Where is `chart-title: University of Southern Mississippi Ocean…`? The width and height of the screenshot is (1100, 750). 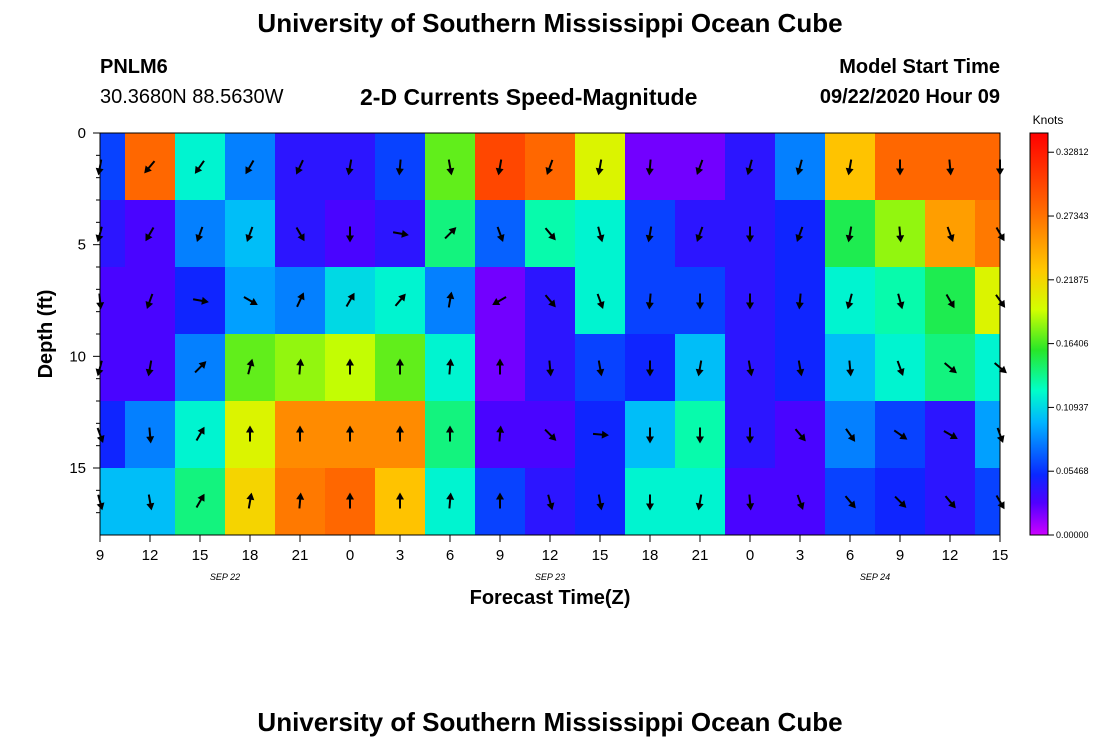
chart-title: University of Southern Mississippi Ocean… is located at coordinates (550, 23).